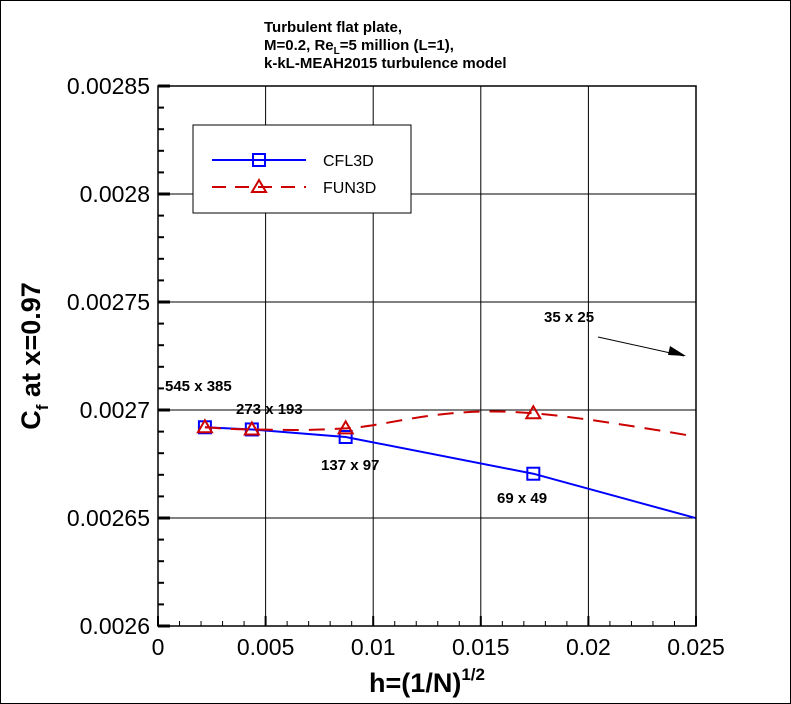 Image resolution: width=791 pixels, height=704 pixels. What do you see at coordinates (373, 647) in the screenshot?
I see `x-tick-label: 0.01` at bounding box center [373, 647].